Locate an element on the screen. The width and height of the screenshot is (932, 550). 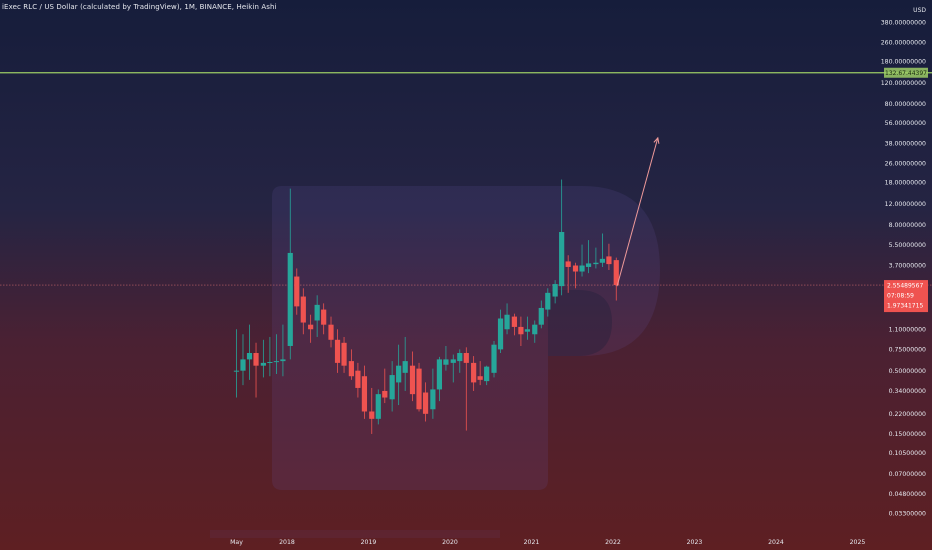
y-tick-label: 12.00000000 is located at coordinates (905, 204).